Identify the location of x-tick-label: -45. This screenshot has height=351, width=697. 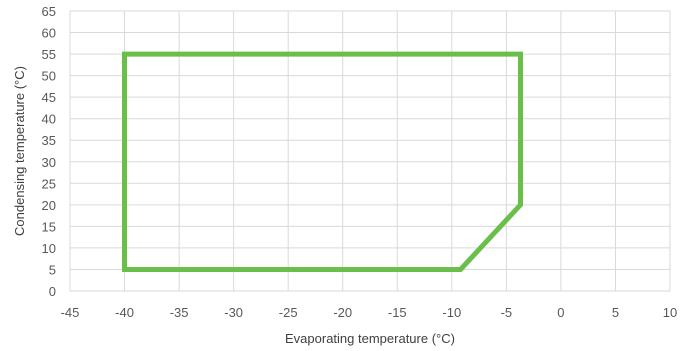
(70, 312).